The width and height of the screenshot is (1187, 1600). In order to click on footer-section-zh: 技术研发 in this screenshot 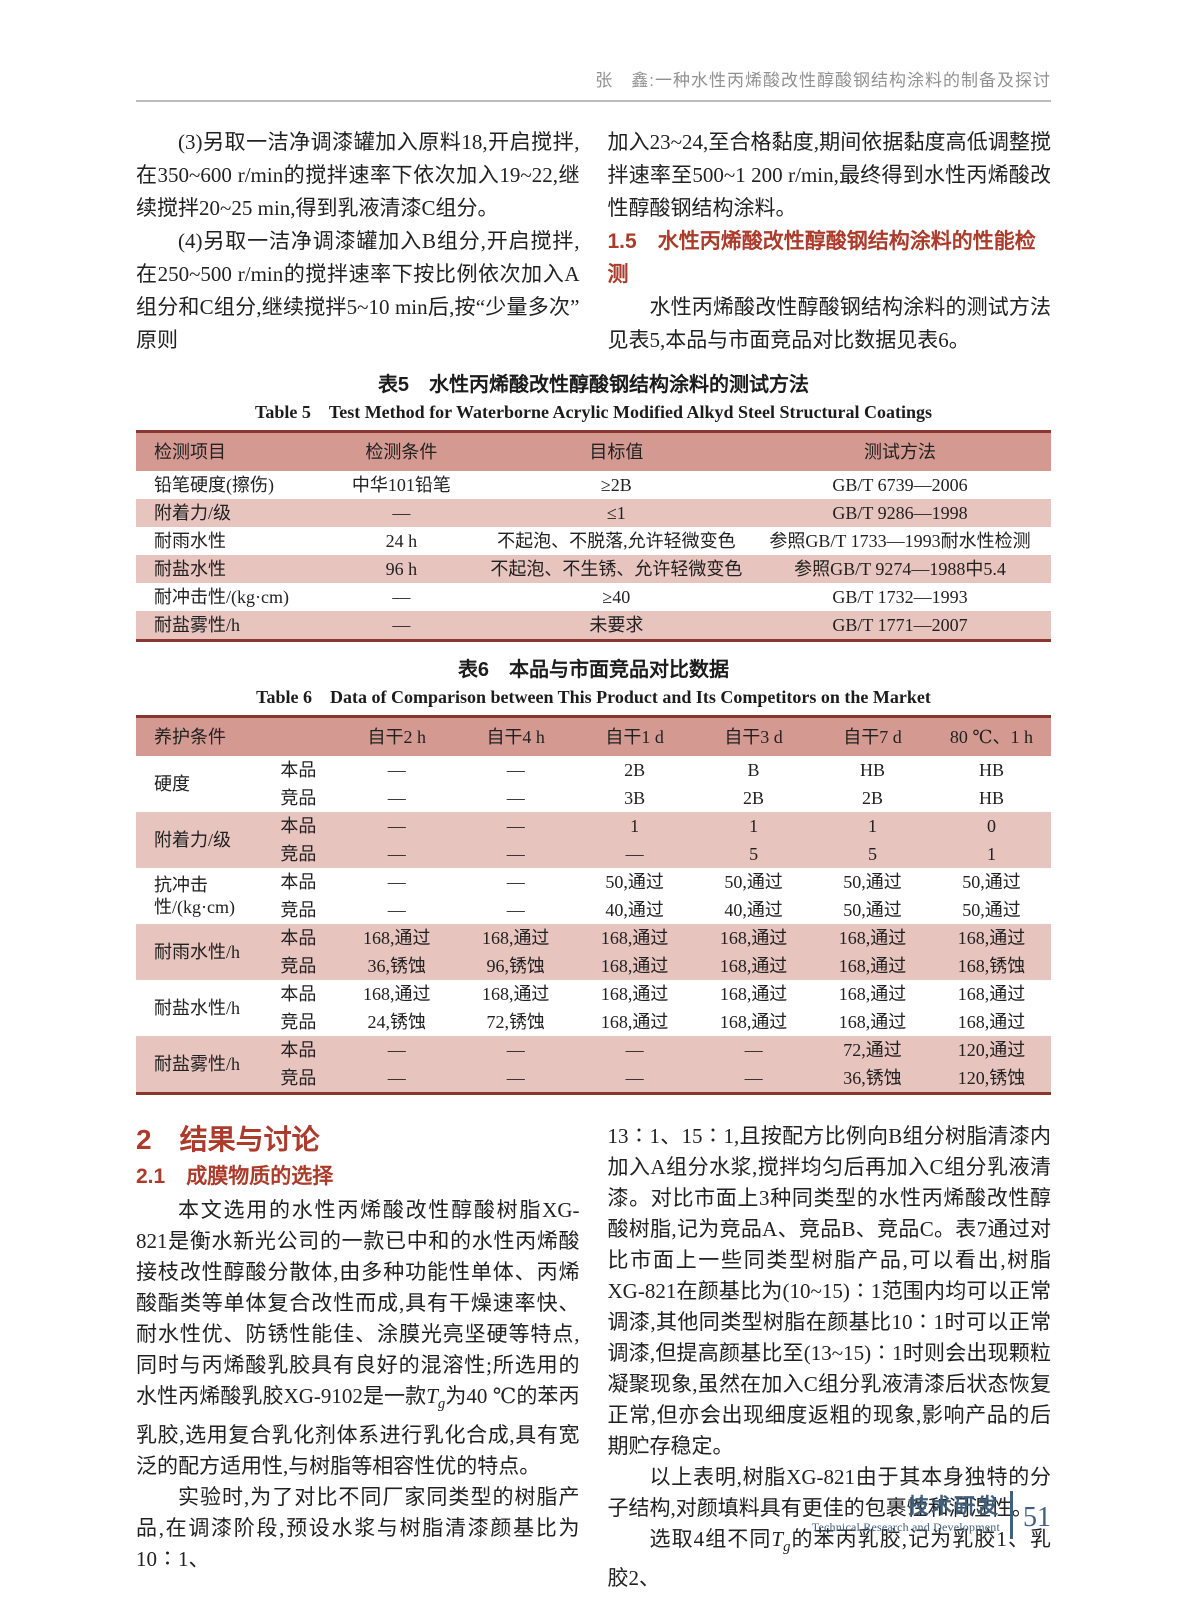, I will do `click(954, 1506)`.